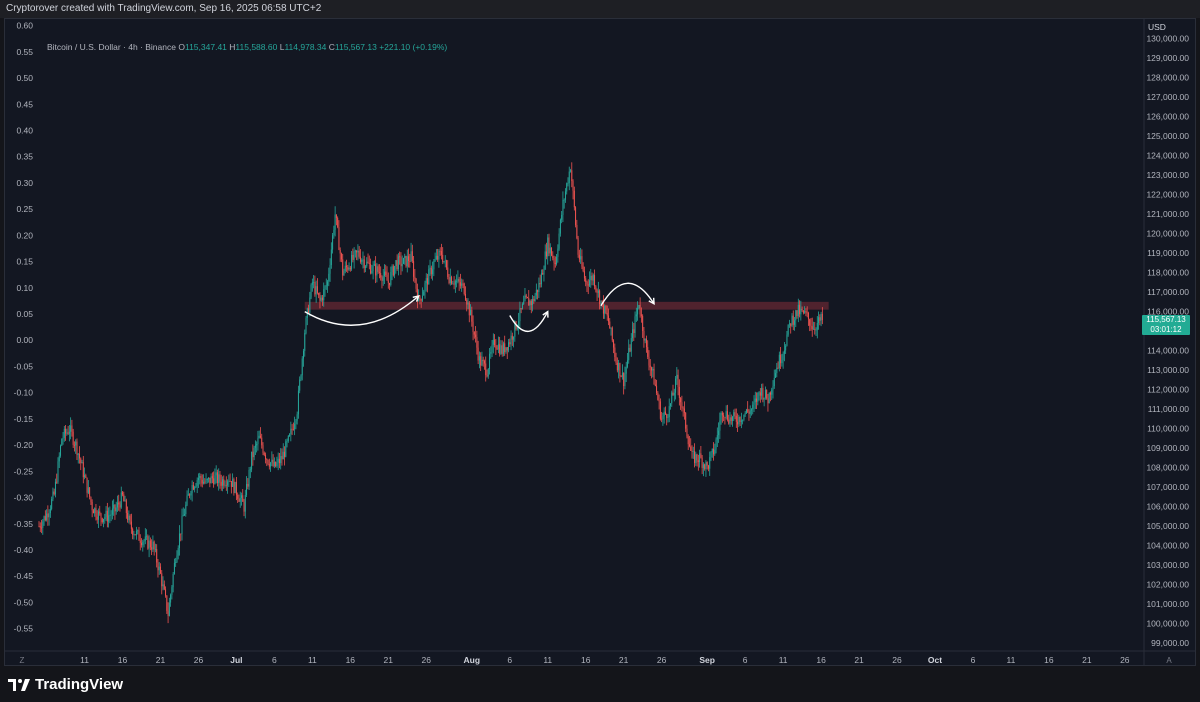  I want to click on price-axis-label: 120,000.00, so click(1167, 234).